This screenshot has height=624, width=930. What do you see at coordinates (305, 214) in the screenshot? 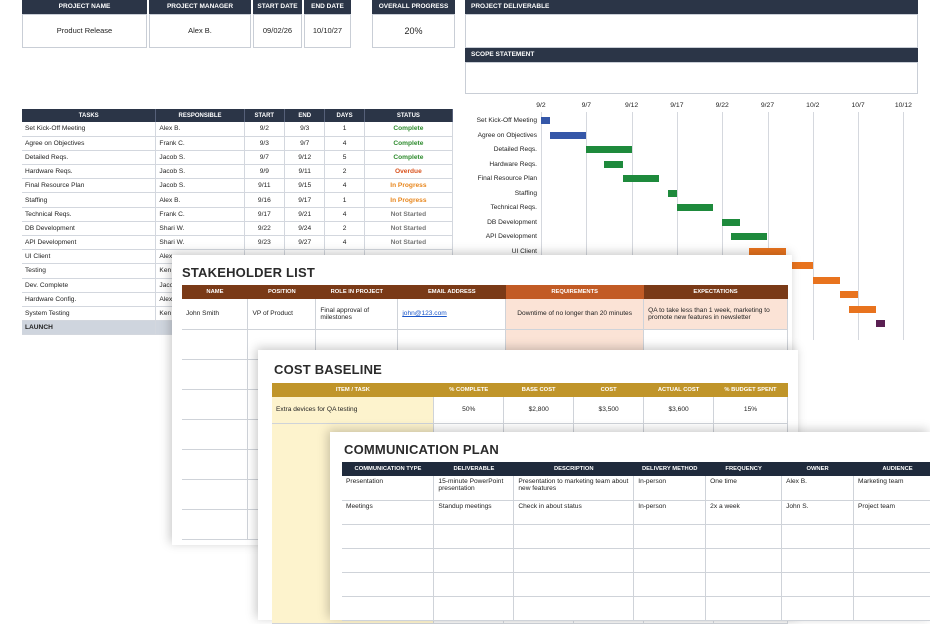
I see `task-end: 9/21` at bounding box center [305, 214].